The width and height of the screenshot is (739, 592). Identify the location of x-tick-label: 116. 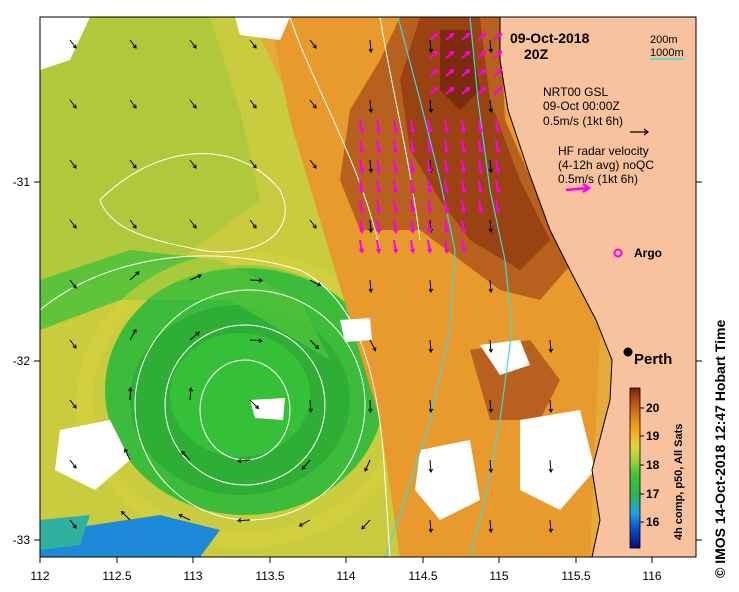
(651, 576).